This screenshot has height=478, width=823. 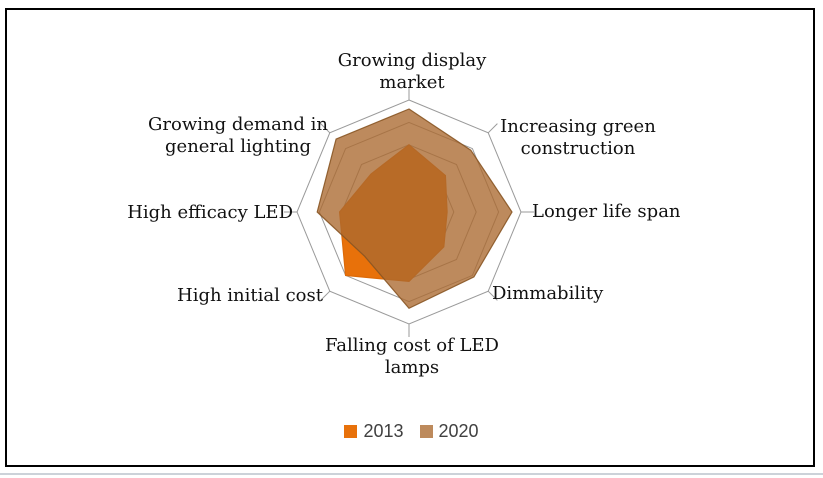 What do you see at coordinates (606, 211) in the screenshot?
I see `axis-label-longer-life-span: Longer life span` at bounding box center [606, 211].